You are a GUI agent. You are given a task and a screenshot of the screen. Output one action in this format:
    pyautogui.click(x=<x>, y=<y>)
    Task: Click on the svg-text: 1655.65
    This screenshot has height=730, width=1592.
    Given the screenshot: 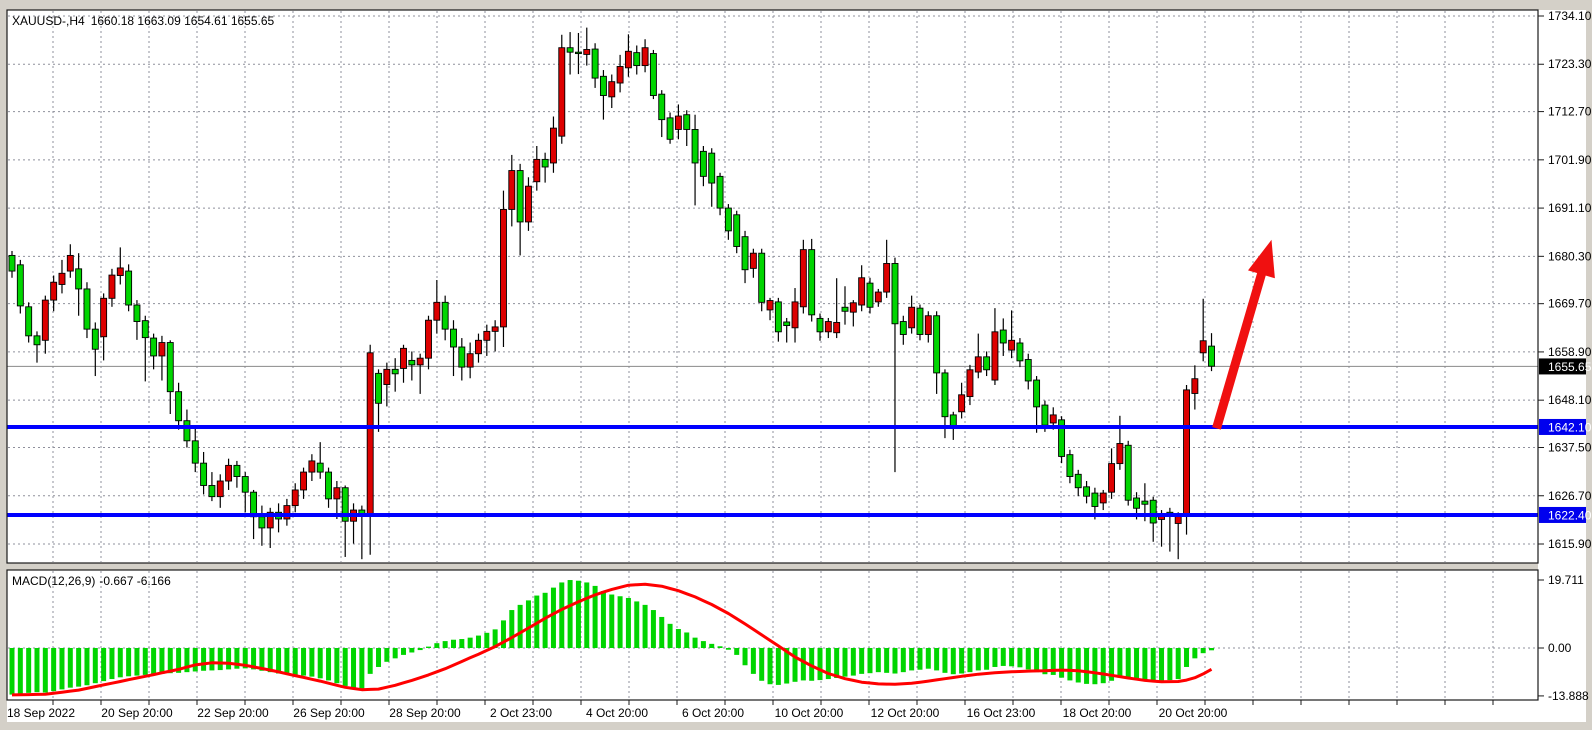 What is the action you would take?
    pyautogui.click(x=1570, y=367)
    